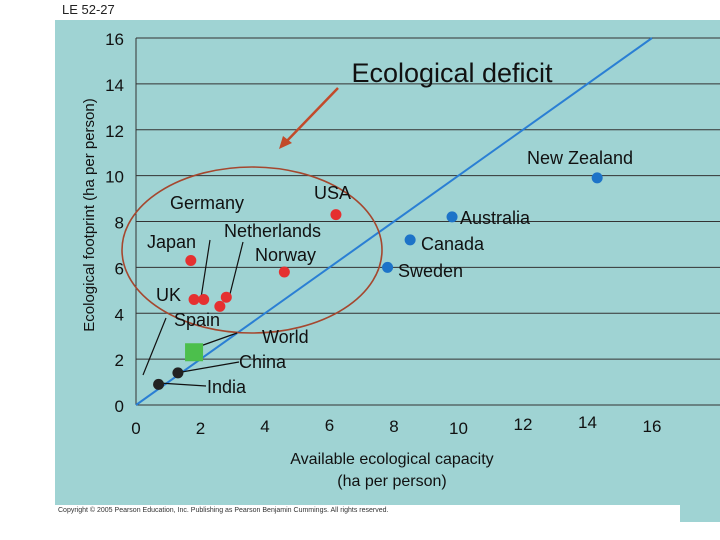 Image resolution: width=720 pixels, height=540 pixels. Describe the element at coordinates (191, 260) in the screenshot. I see `point-japan` at that location.